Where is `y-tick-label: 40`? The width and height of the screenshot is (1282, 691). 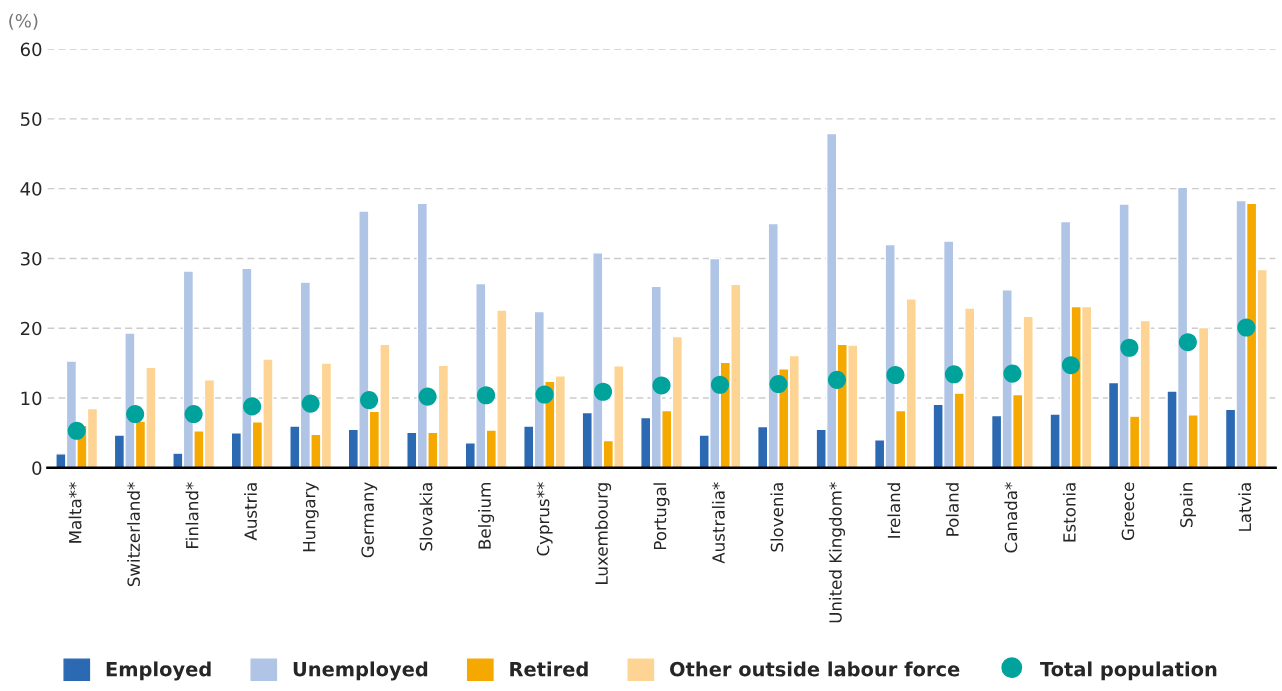
y-tick-label: 40 is located at coordinates (31, 189).